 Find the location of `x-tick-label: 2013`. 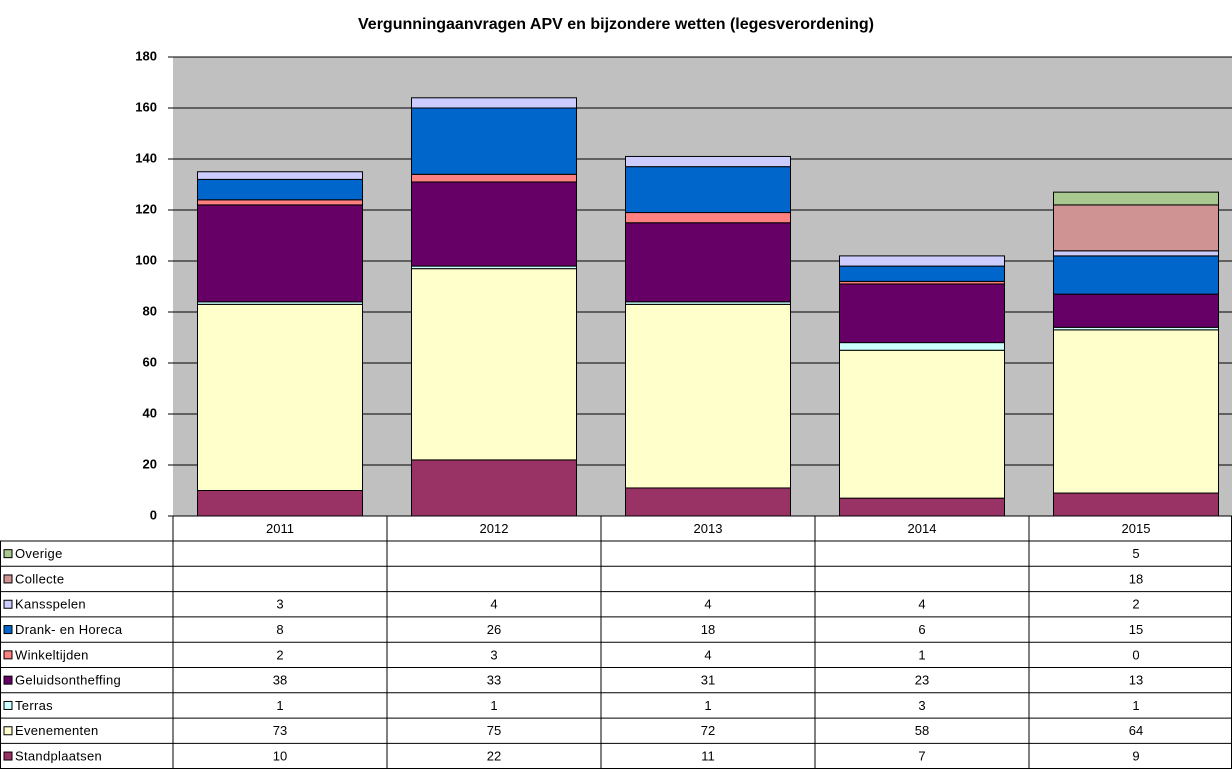

x-tick-label: 2013 is located at coordinates (708, 528).